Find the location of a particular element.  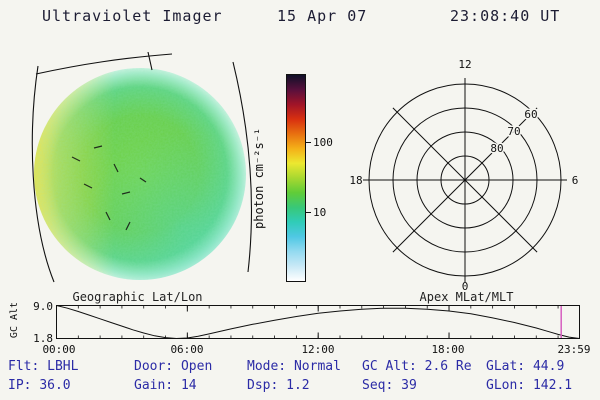

polar-caption: Apex MLat/MLT is located at coordinates (466, 297).